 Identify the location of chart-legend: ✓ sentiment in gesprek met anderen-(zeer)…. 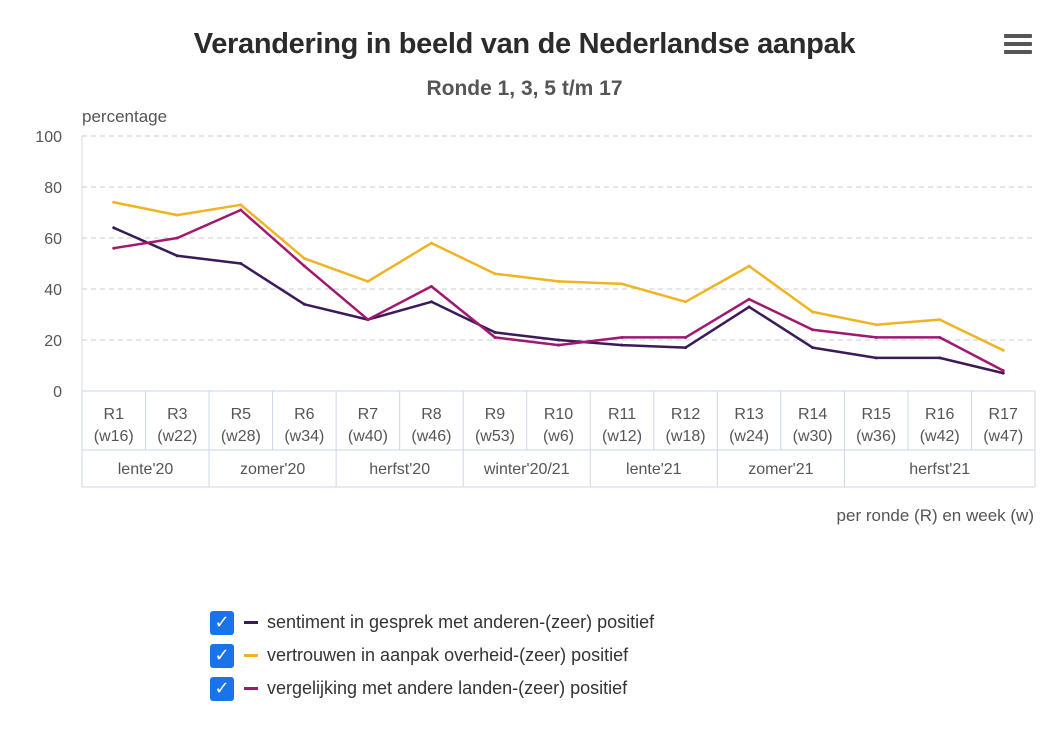
(432, 655).